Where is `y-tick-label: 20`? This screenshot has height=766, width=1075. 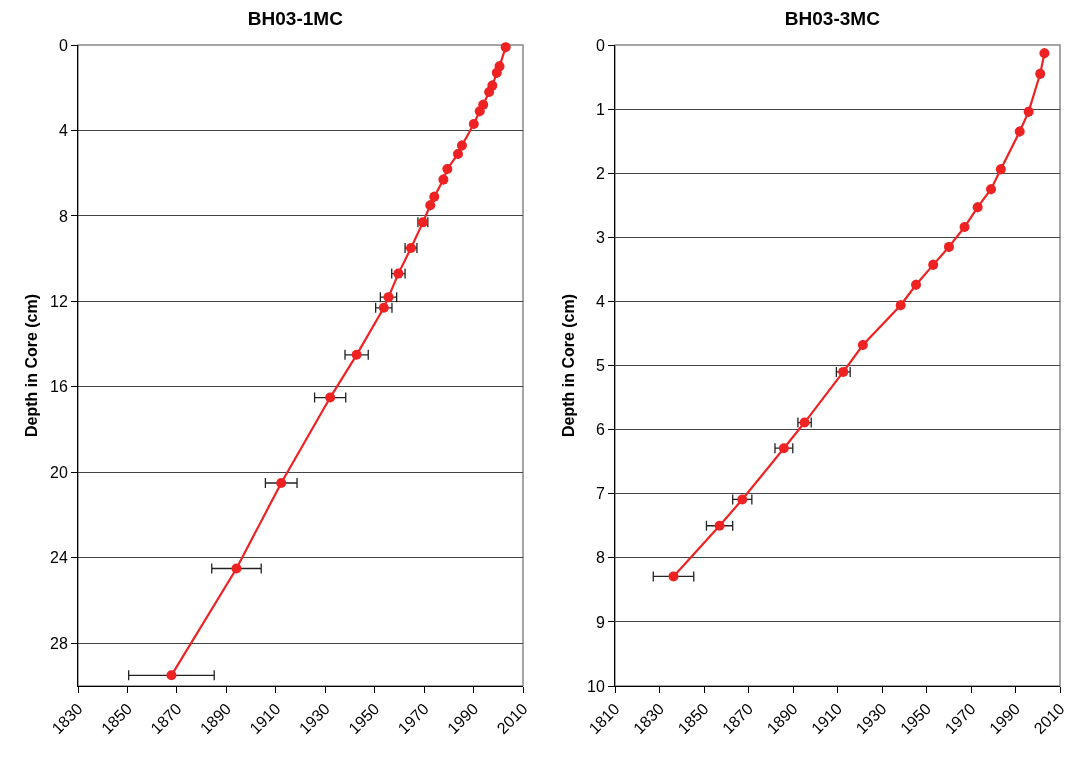 y-tick-label: 20 is located at coordinates (59, 472).